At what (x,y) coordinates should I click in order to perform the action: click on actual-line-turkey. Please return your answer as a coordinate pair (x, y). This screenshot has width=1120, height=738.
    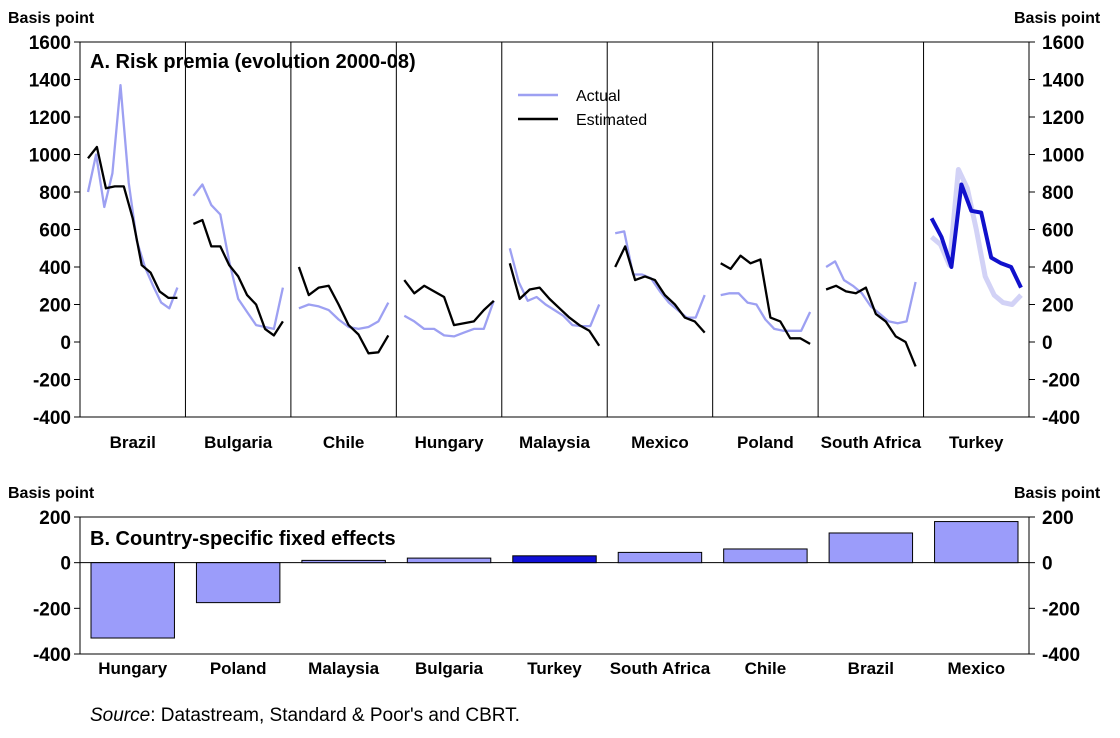
    Looking at the image, I should click on (976, 237).